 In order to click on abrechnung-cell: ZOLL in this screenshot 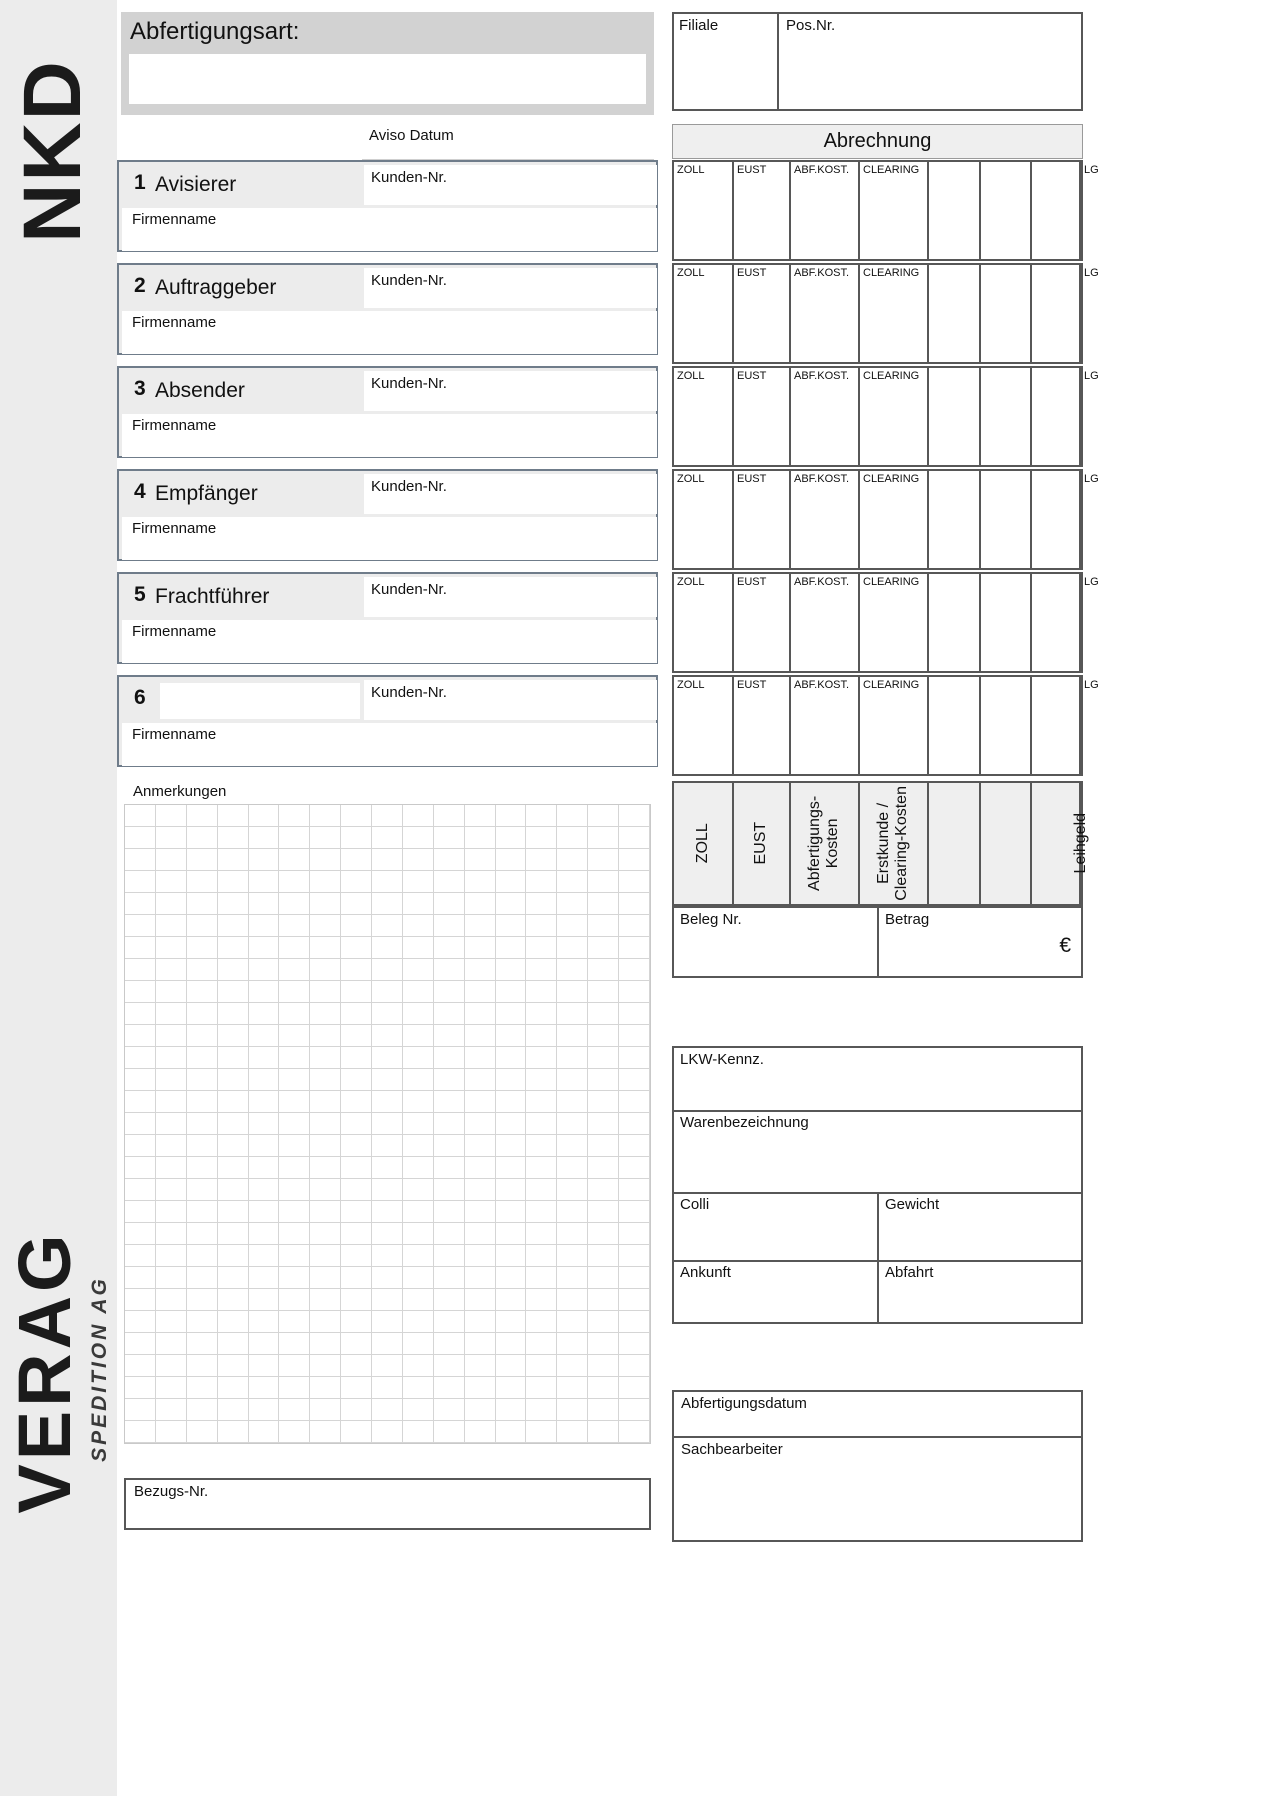, I will do `click(704, 210)`.